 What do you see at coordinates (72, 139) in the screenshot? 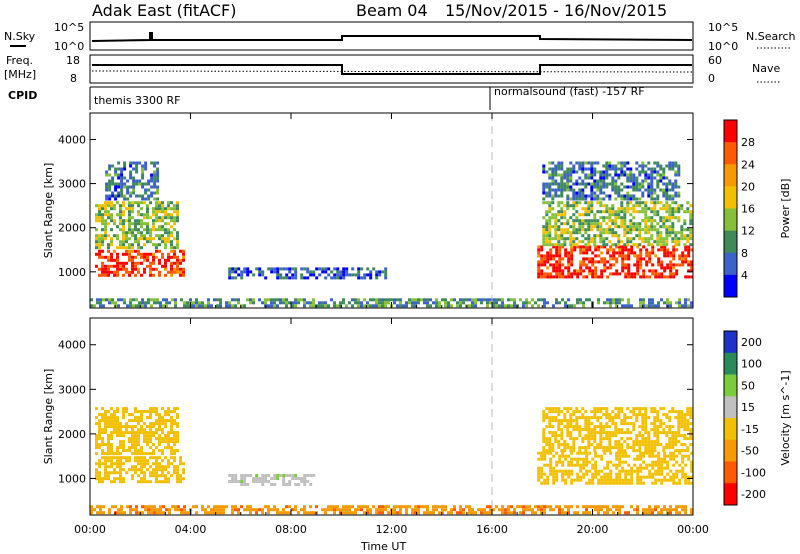
I see `y-tick-label: 4000` at bounding box center [72, 139].